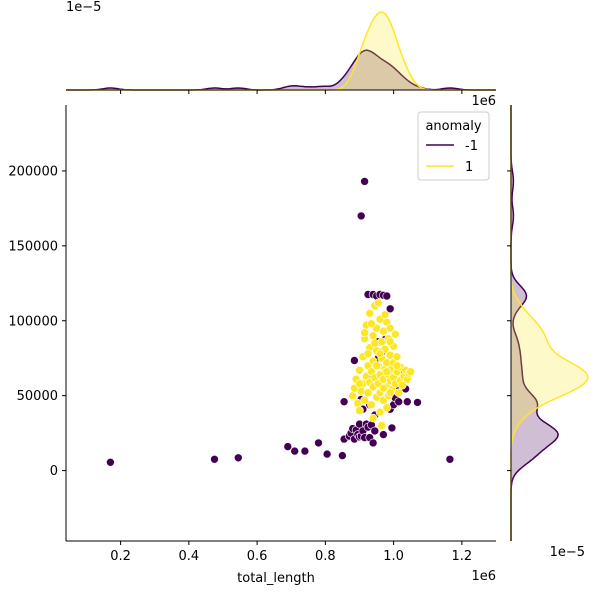 This screenshot has height=604, width=600. Describe the element at coordinates (33, 171) in the screenshot. I see `y-tick-label: 200000` at that location.